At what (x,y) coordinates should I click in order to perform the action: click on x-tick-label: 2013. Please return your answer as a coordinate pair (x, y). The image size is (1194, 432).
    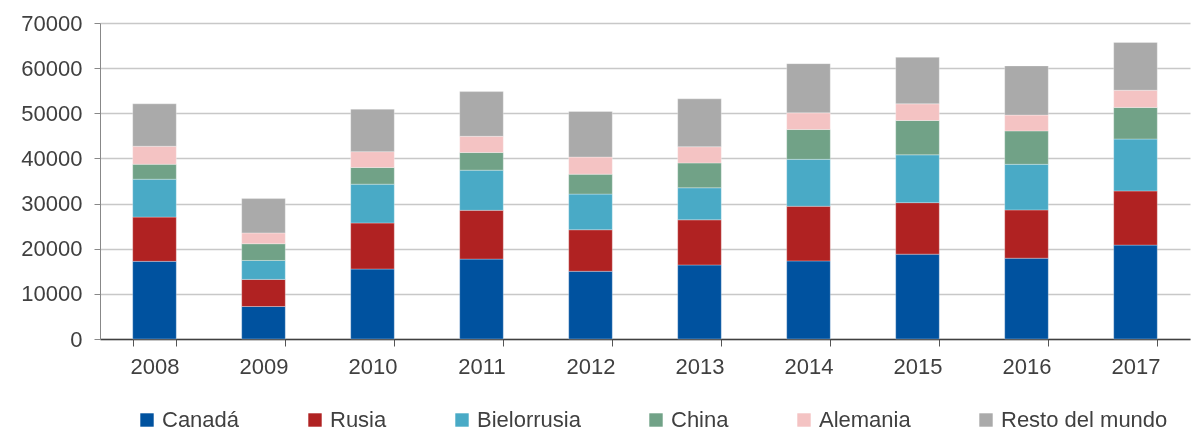
    Looking at the image, I should click on (700, 366).